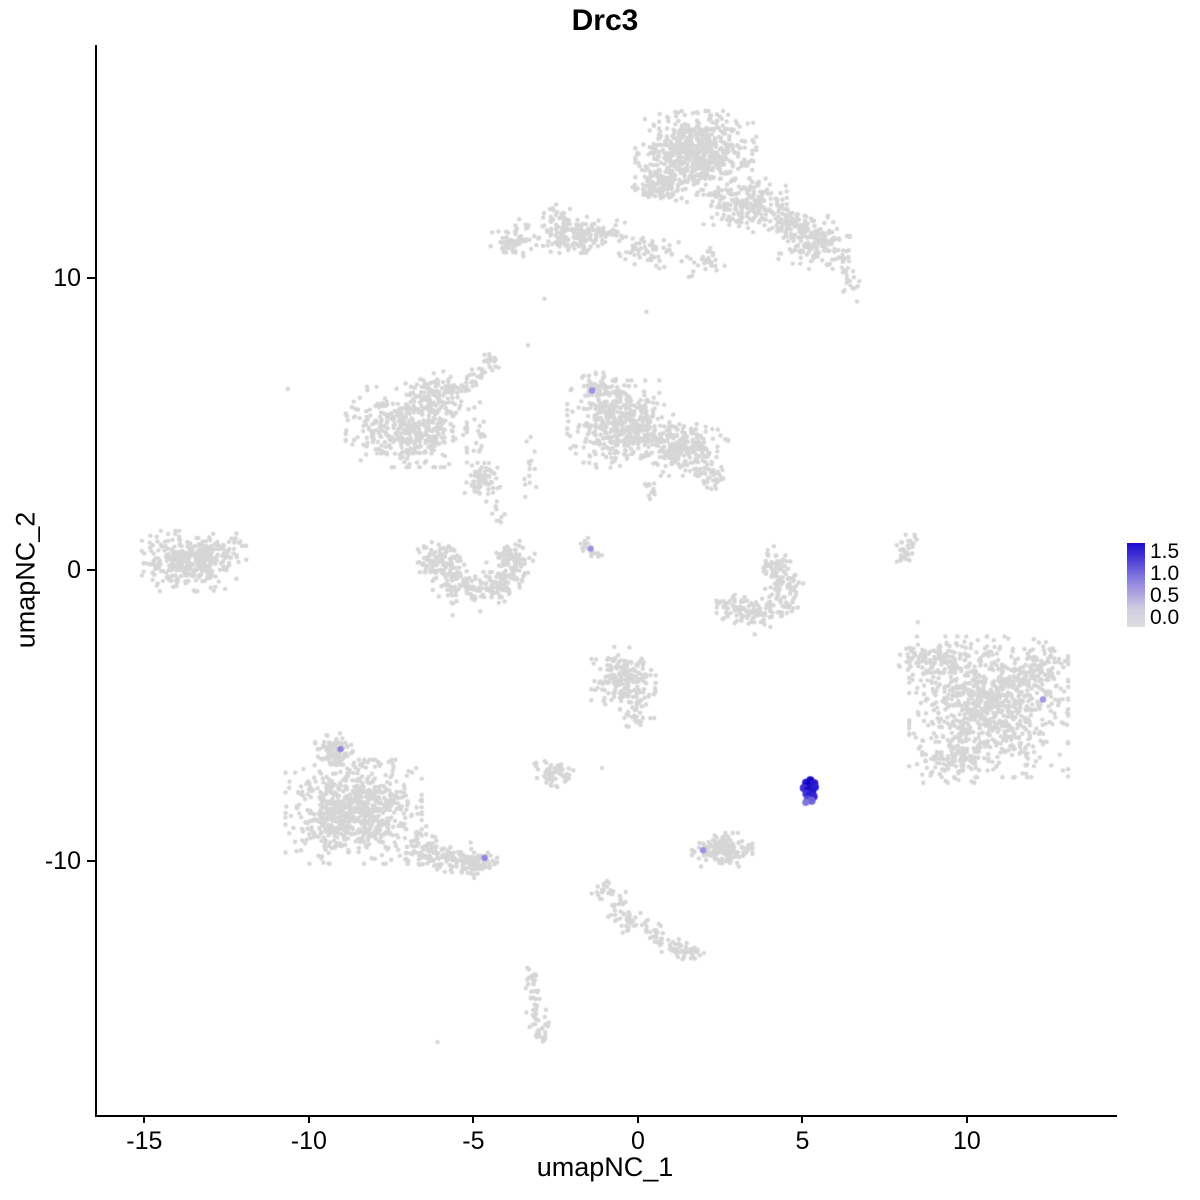 This screenshot has height=1200, width=1200. I want to click on x-axis-label: umapNC_1, so click(605, 1167).